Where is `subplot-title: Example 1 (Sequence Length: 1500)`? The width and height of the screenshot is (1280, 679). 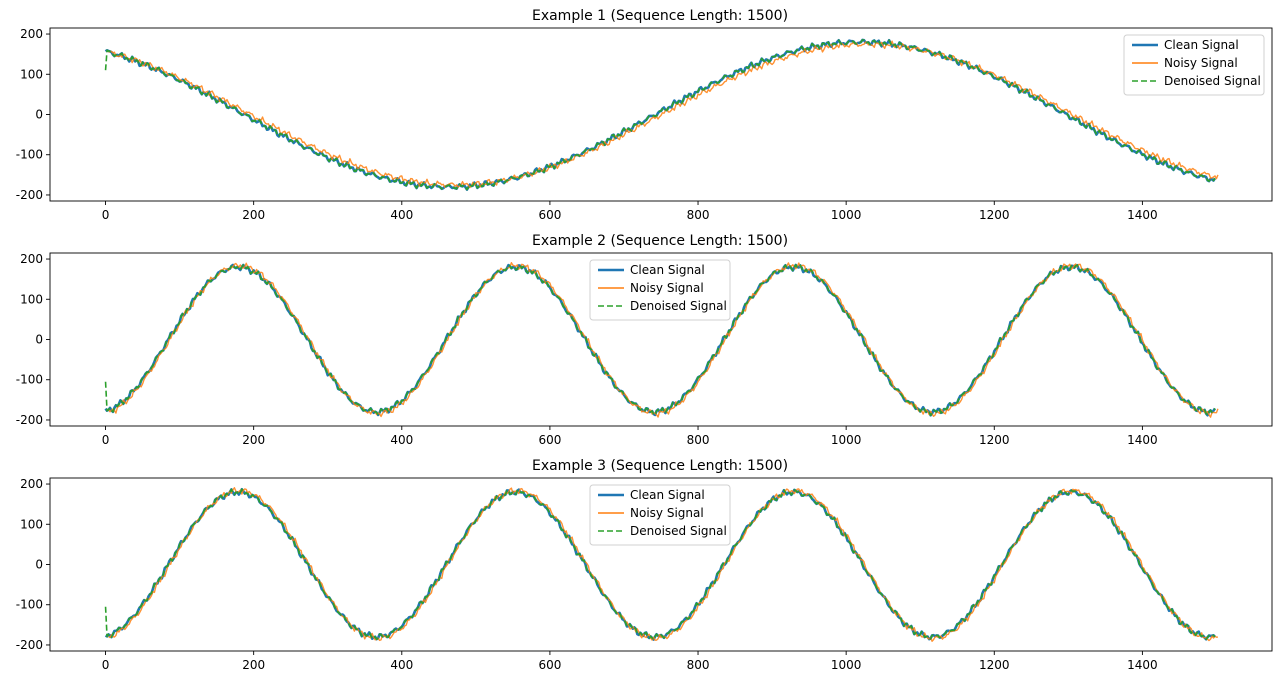
subplot-title: Example 1 (Sequence Length: 1500) is located at coordinates (660, 16).